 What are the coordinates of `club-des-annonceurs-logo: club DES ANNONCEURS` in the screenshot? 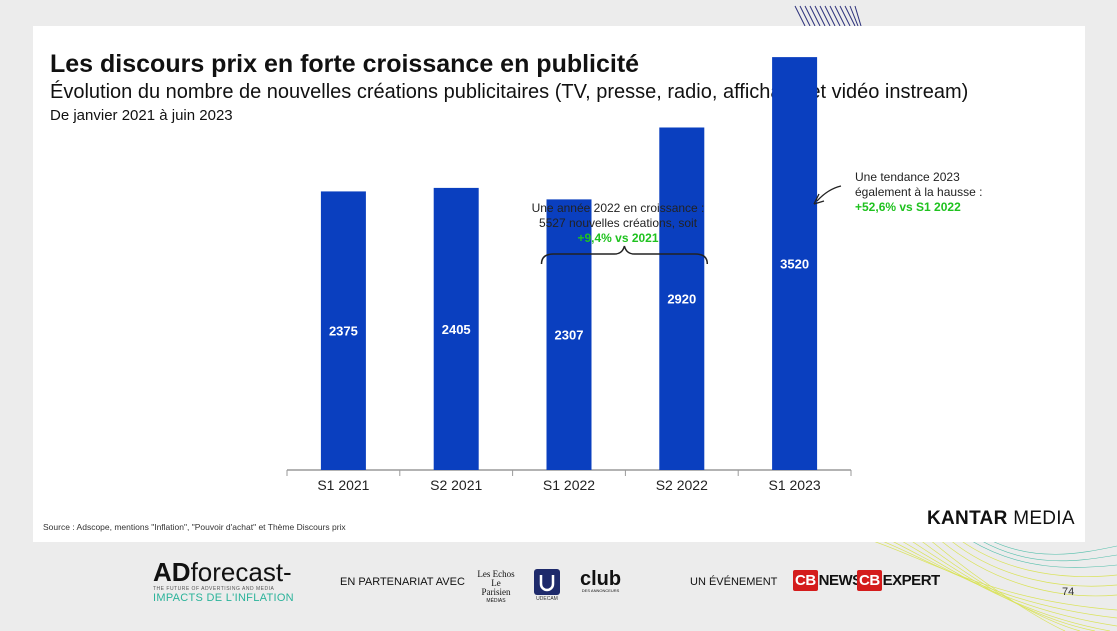 It's located at (600, 580).